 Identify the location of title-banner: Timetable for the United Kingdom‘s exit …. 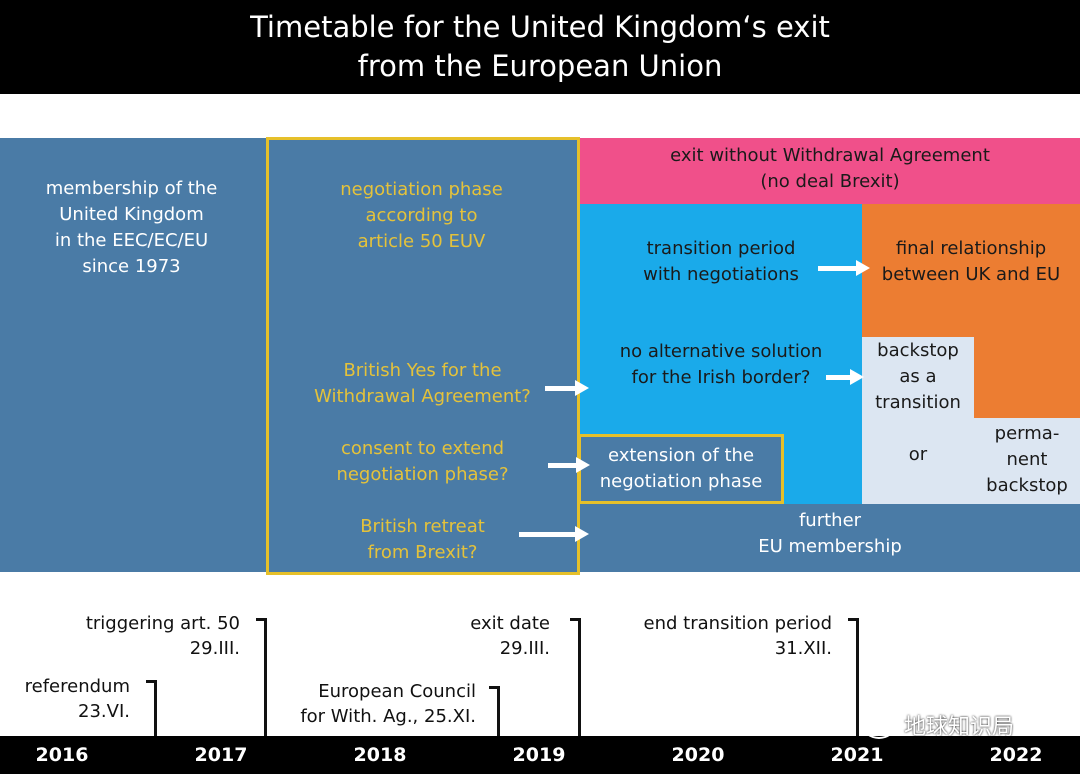
(540, 47).